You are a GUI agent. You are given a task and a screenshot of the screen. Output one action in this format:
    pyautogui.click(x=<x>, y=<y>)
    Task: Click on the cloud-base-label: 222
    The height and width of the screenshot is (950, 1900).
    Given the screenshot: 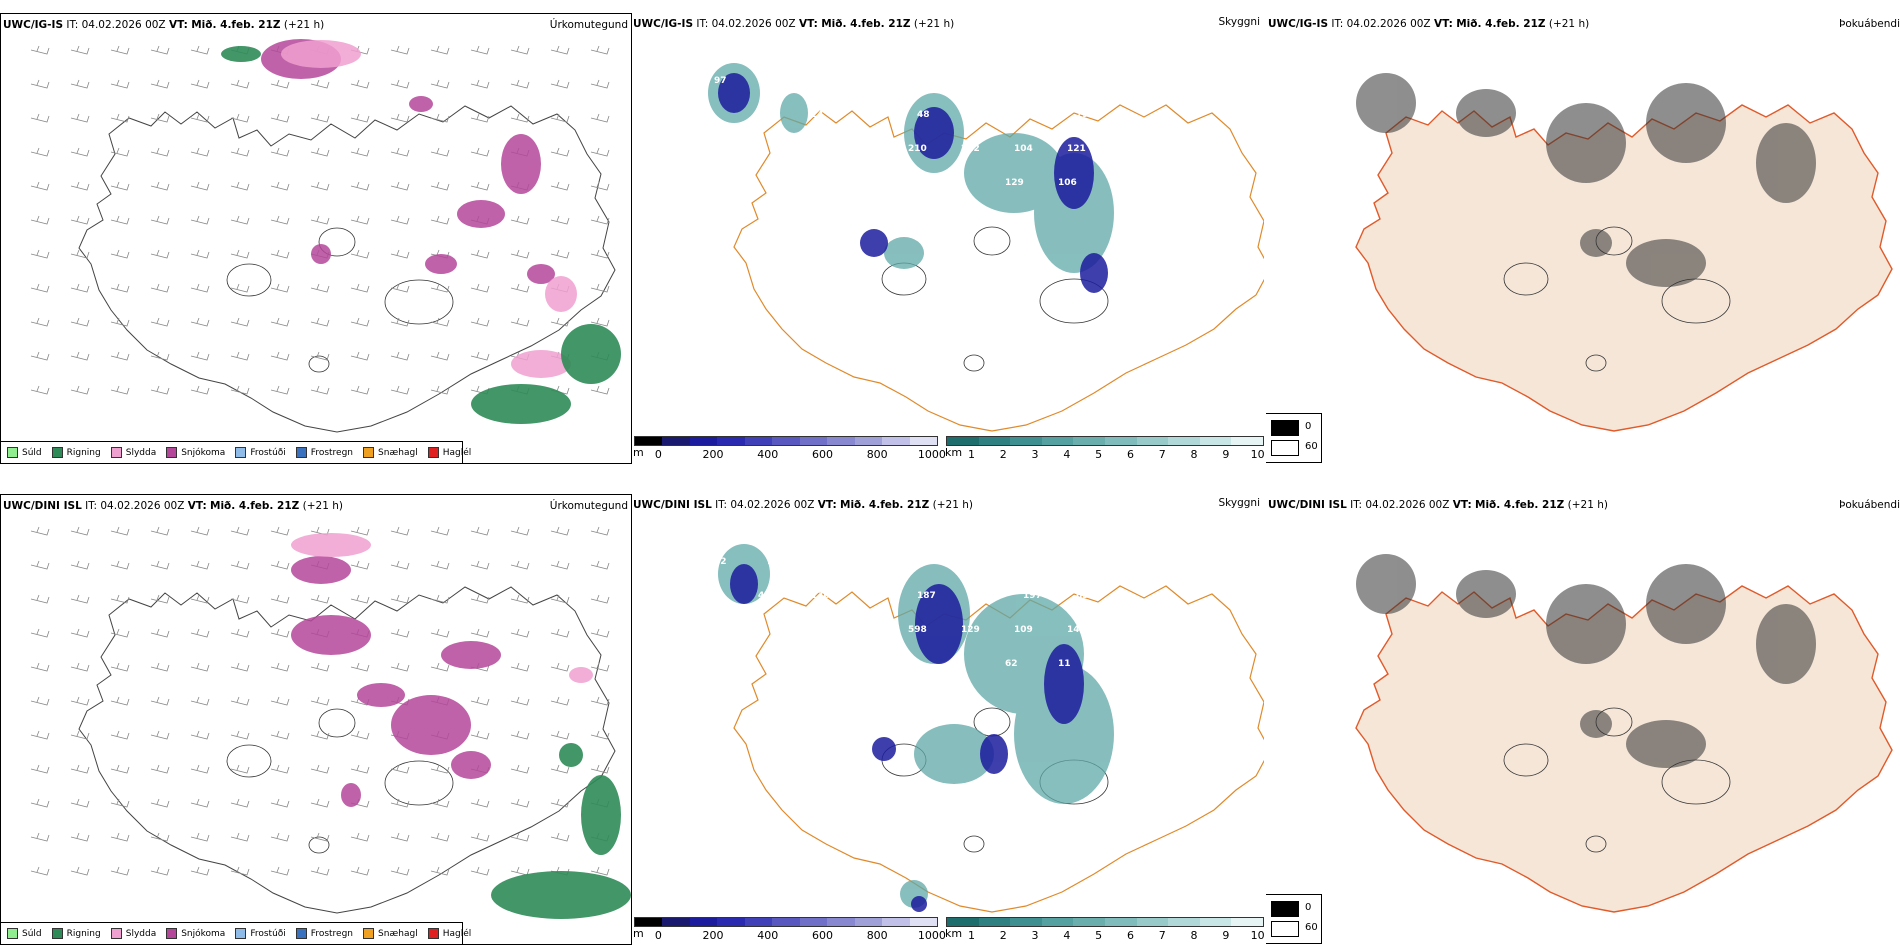 What is the action you would take?
    pyautogui.click(x=970, y=149)
    